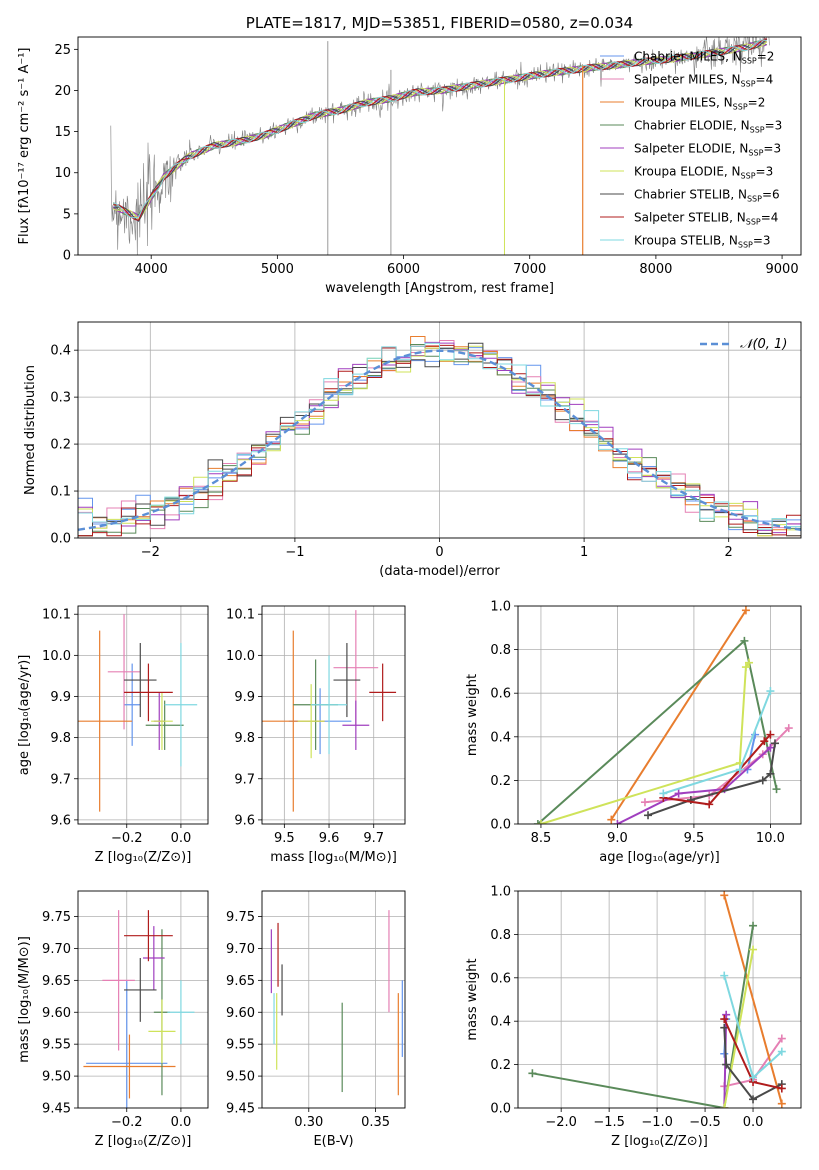 Image resolution: width=819 pixels, height=1170 pixels. I want to click on y-tick-label: 25, so click(62, 50).